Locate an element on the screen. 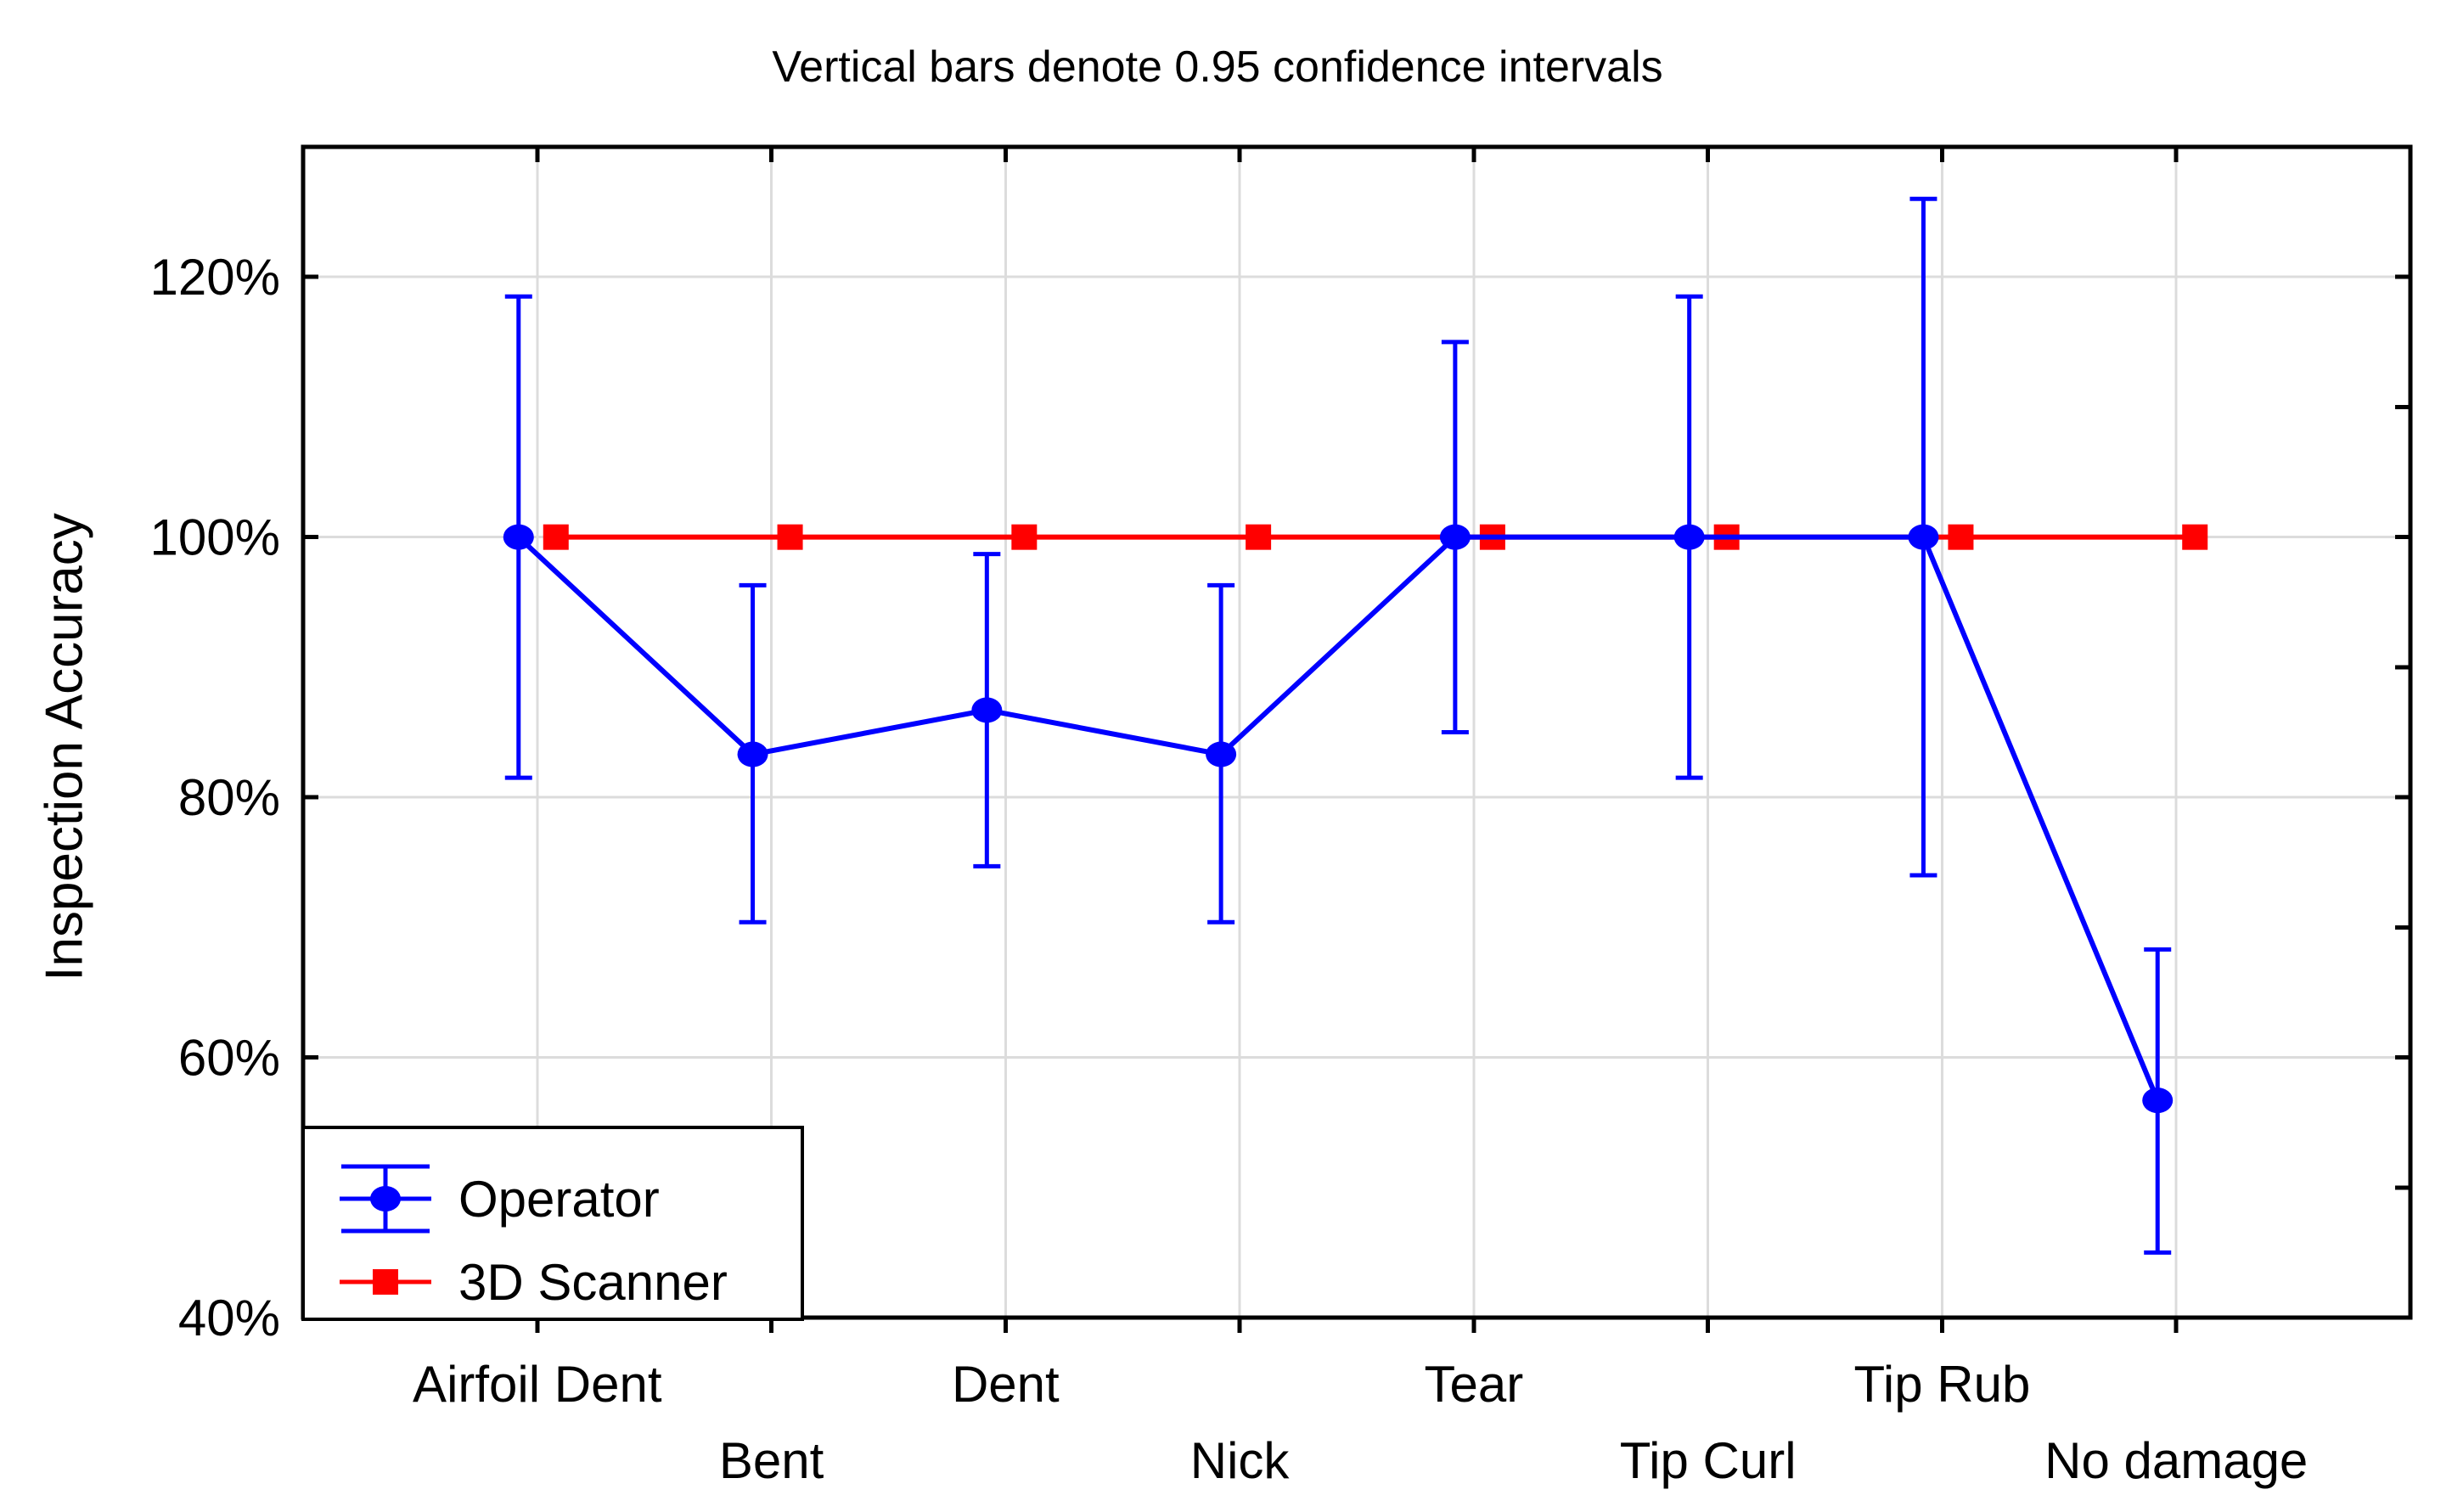  legend-scanner-label: 3D Scanner is located at coordinates (593, 1282).